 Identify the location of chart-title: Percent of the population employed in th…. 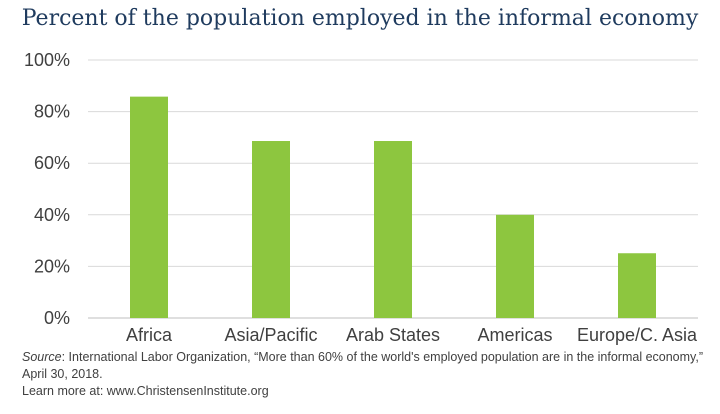
(360, 18).